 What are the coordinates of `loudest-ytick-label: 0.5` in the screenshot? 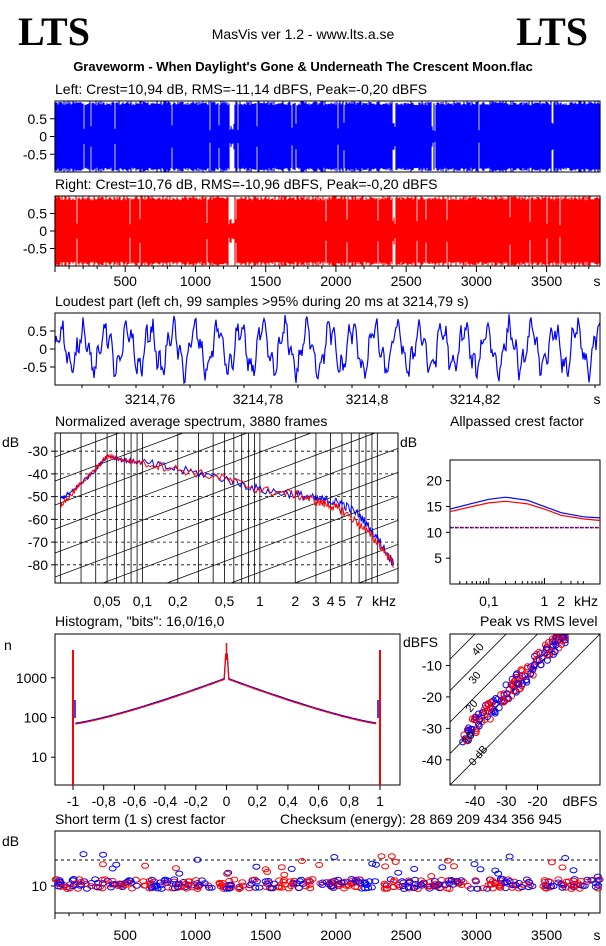 It's located at (38, 331).